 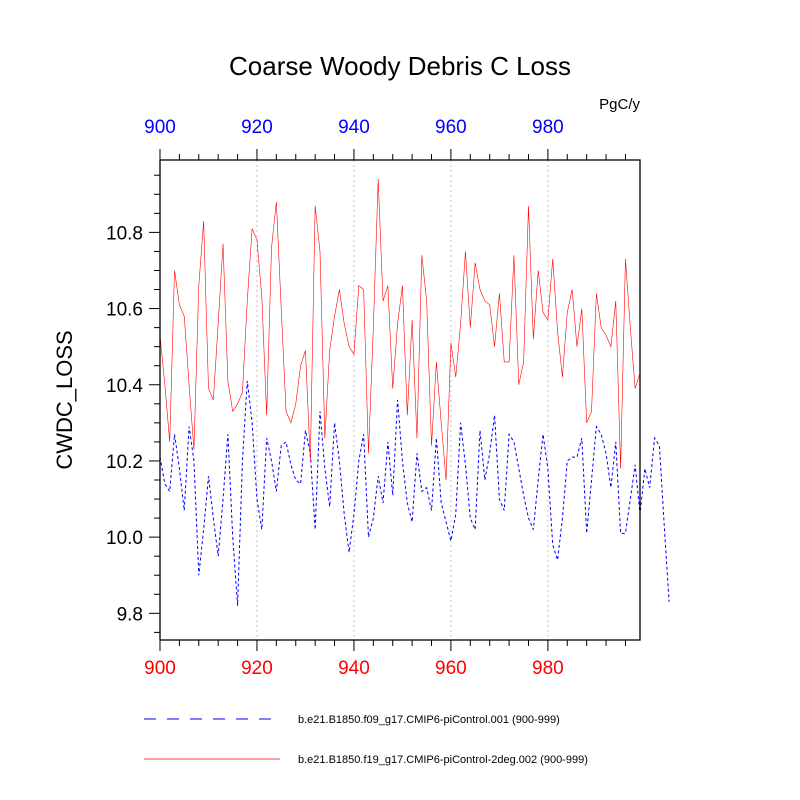 What do you see at coordinates (400, 66) in the screenshot?
I see `chart-title: Coarse Woody Debris C Loss` at bounding box center [400, 66].